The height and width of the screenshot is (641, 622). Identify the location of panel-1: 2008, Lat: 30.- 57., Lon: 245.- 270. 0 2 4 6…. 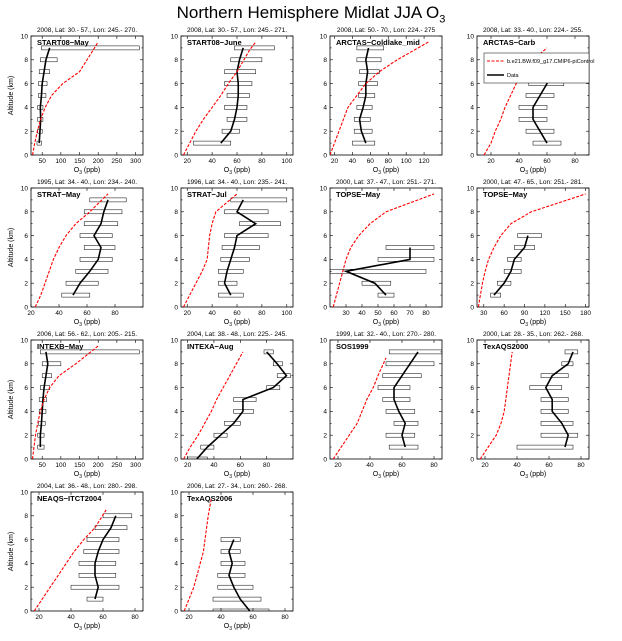
(76, 101).